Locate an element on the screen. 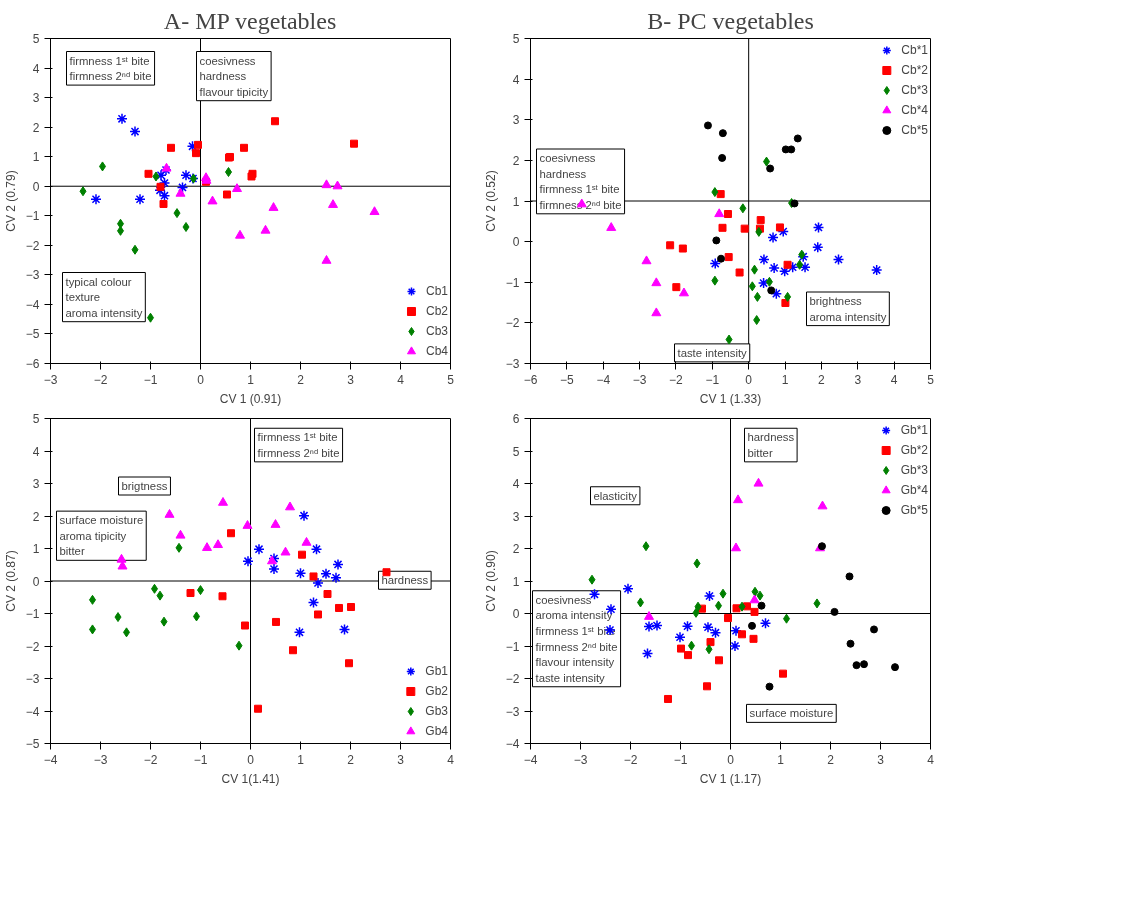 Image resolution: width=1128 pixels, height=923 pixels. legend-label: Cb3 is located at coordinates (436, 331).